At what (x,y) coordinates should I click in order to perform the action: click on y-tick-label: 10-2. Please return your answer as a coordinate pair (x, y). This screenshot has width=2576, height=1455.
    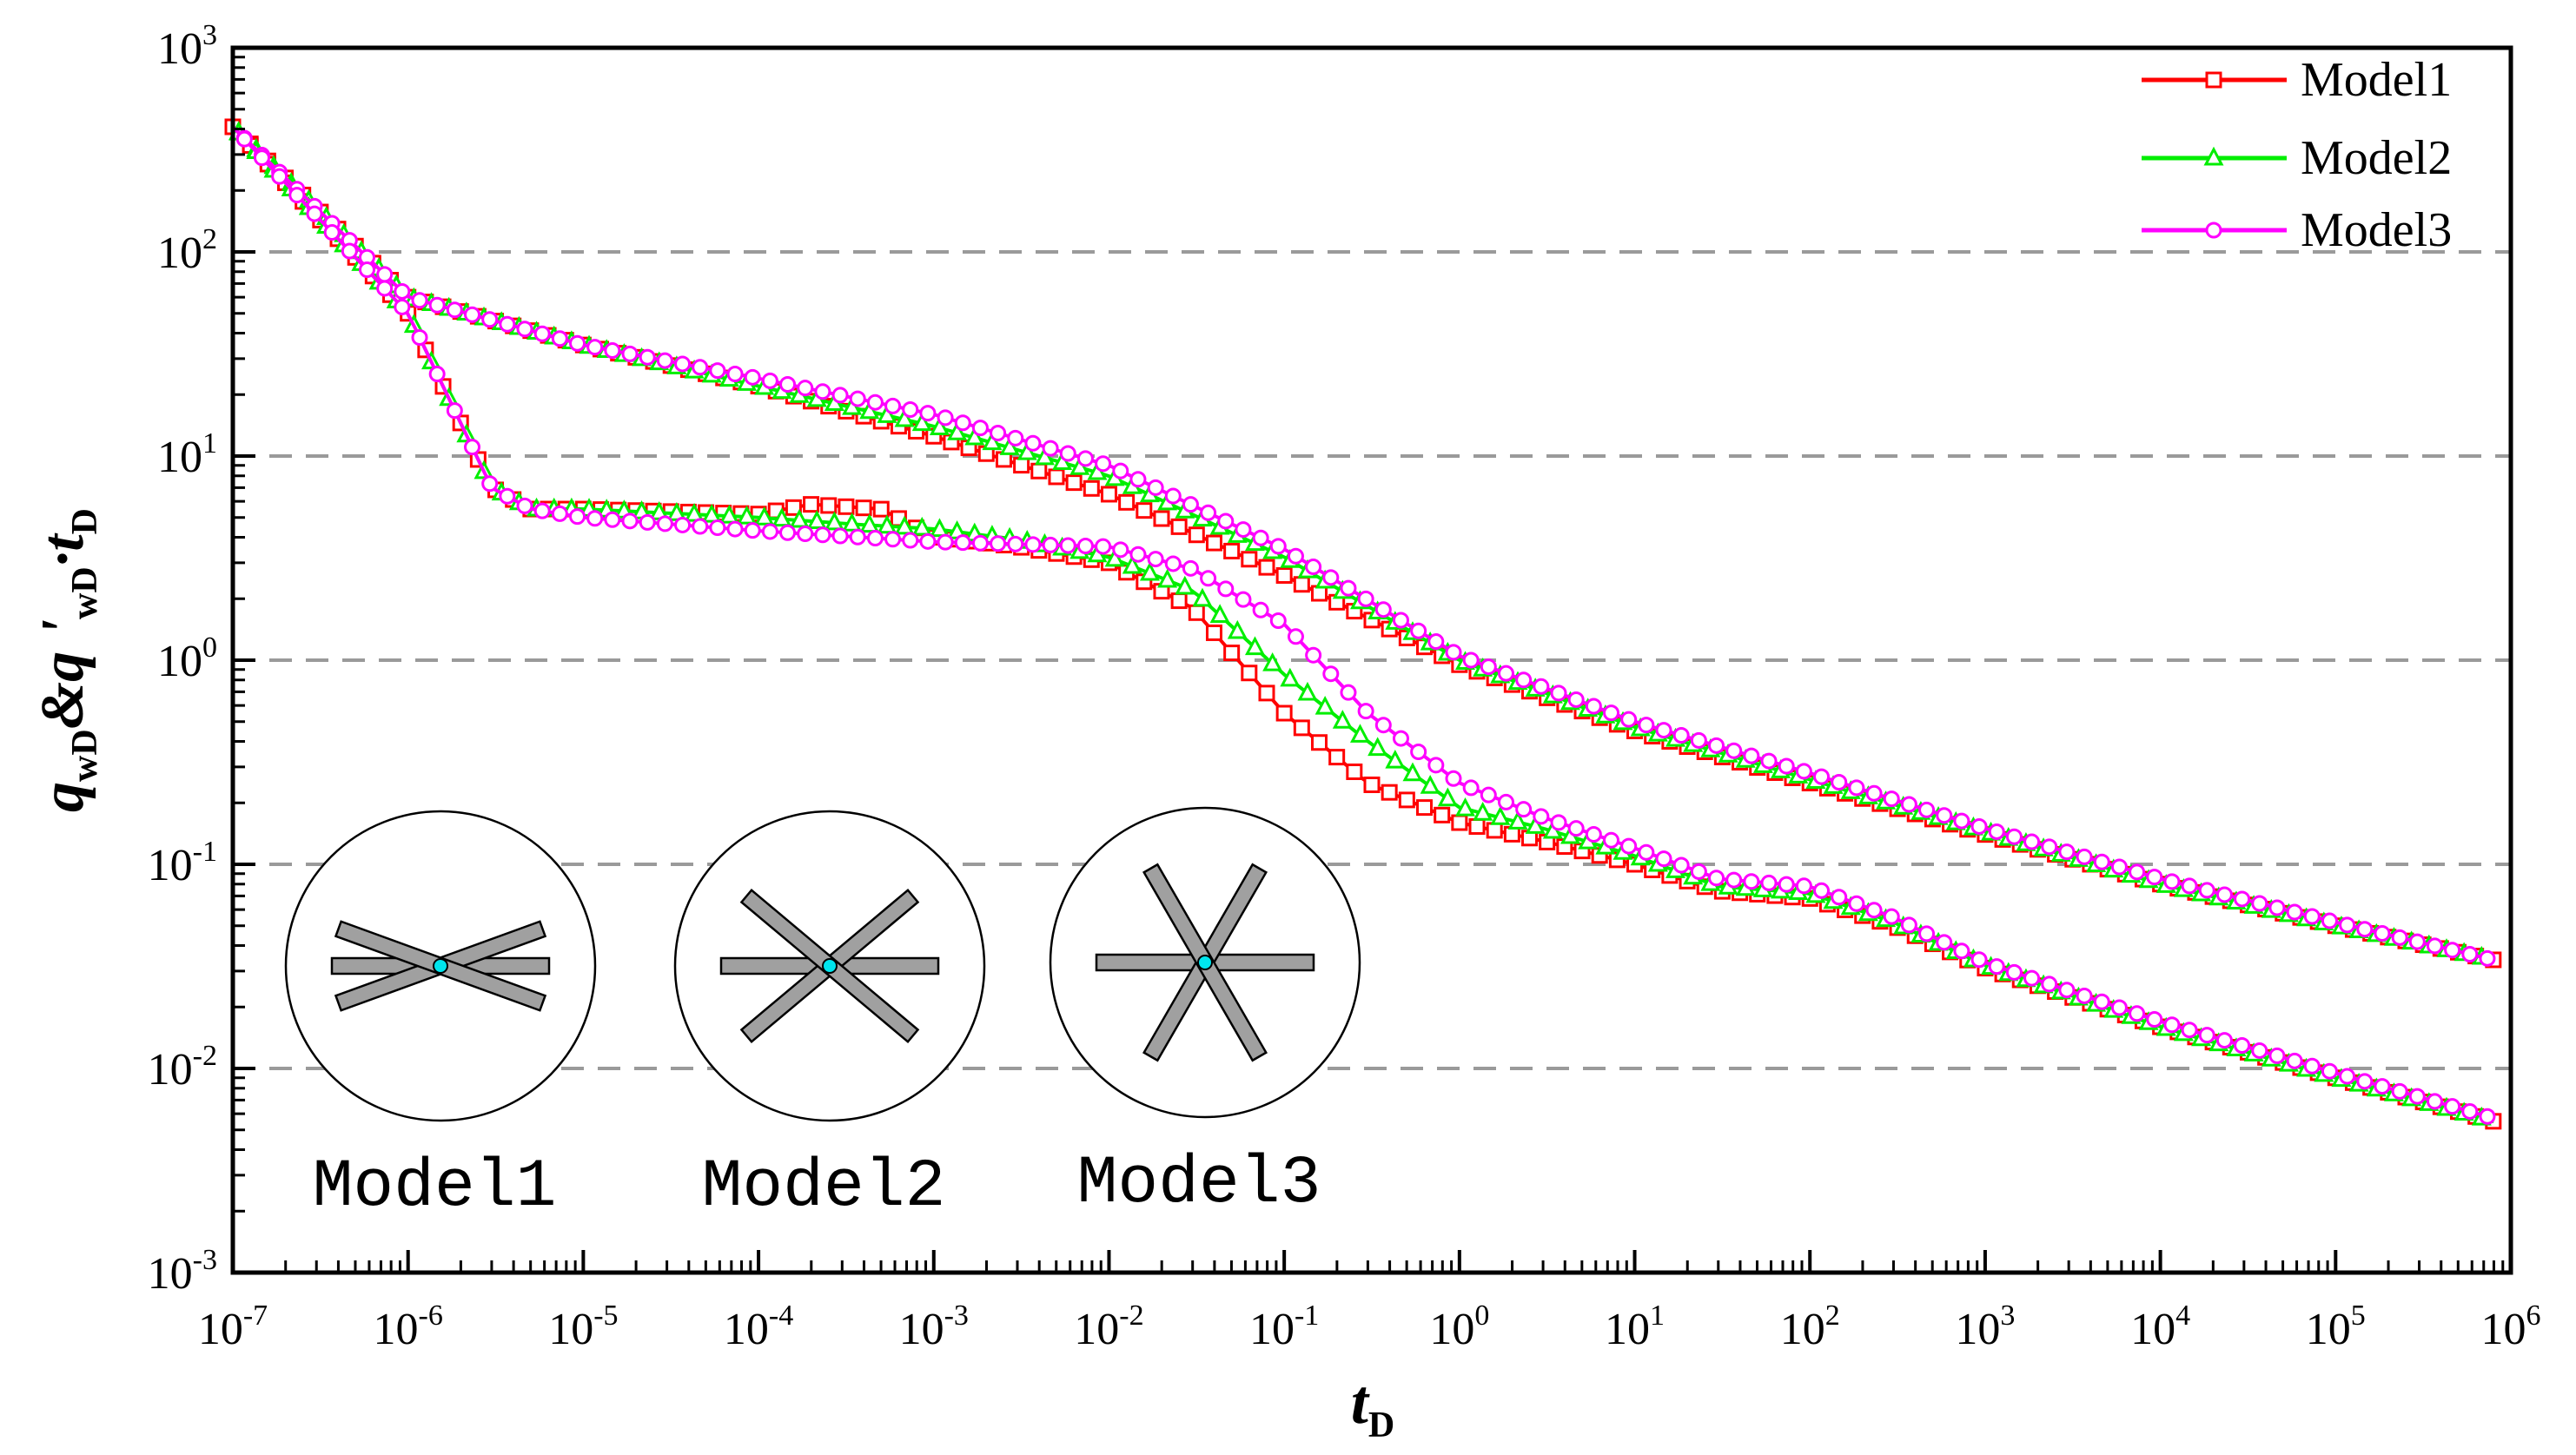
    Looking at the image, I should click on (182, 1067).